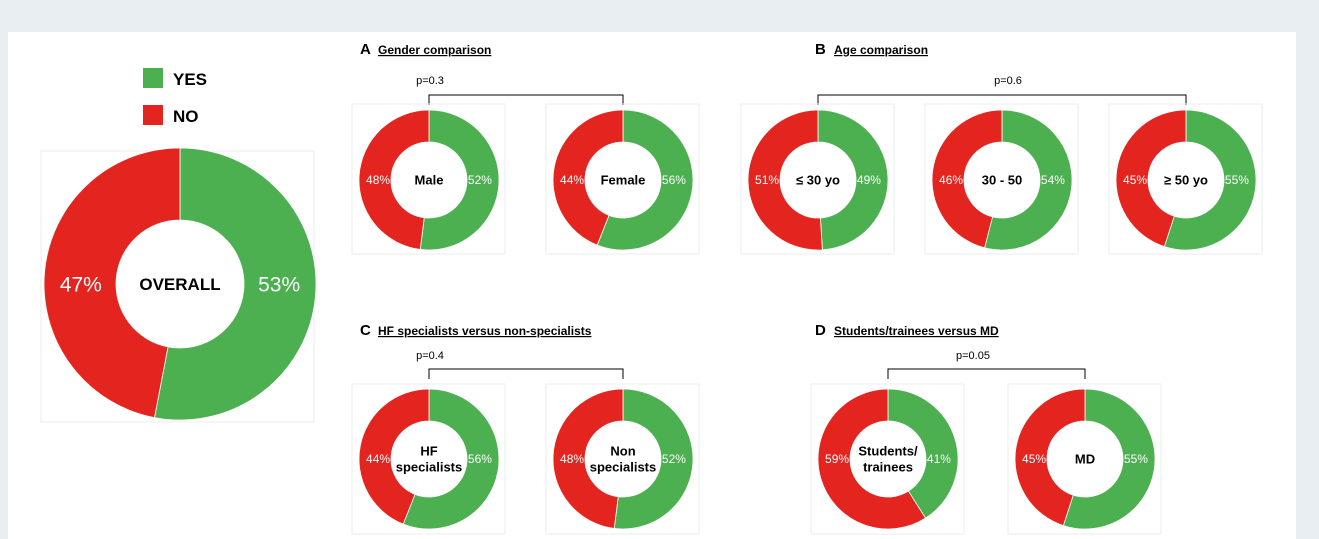  I want to click on donut-D-0: 41% 59% Students/trainees, so click(887, 459).